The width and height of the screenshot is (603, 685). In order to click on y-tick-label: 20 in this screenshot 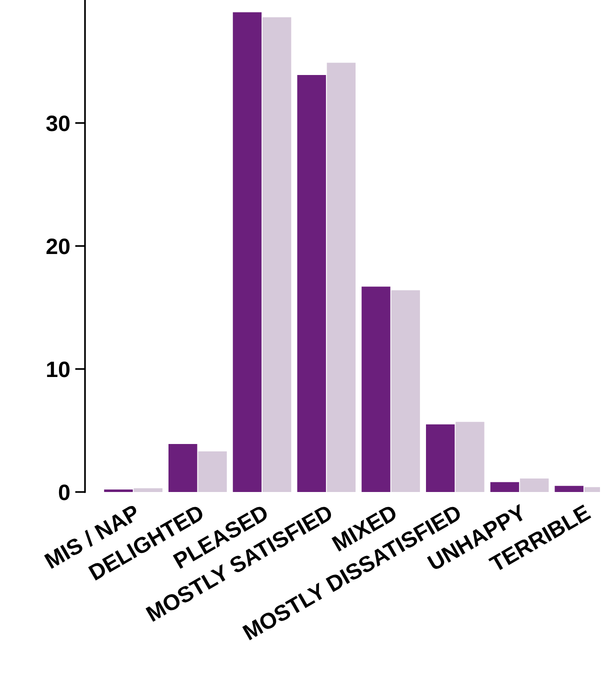, I will do `click(58, 246)`.